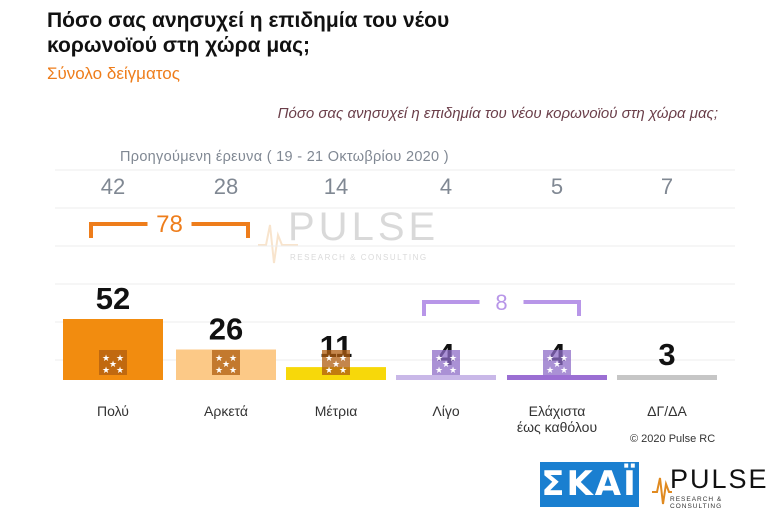 This screenshot has width=780, height=523. I want to click on pulse-logo-tagline: RESEARCH & CONSULTING, so click(696, 503).